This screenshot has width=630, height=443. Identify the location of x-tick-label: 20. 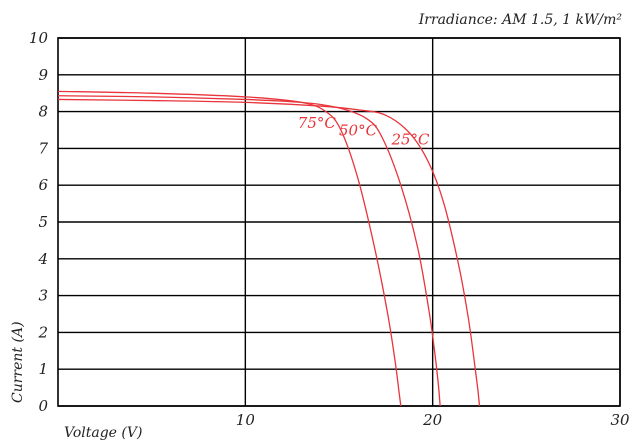
(432, 420).